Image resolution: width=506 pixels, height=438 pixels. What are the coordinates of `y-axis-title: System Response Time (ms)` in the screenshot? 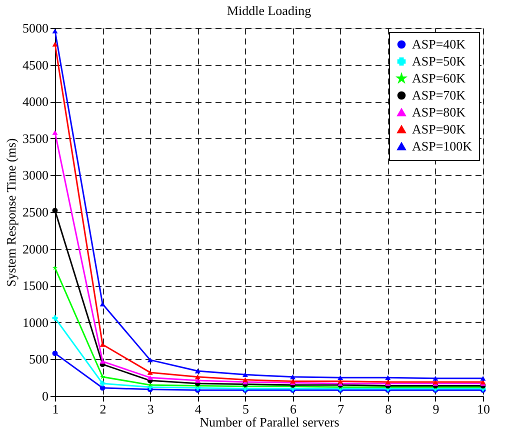 It's located at (11, 212).